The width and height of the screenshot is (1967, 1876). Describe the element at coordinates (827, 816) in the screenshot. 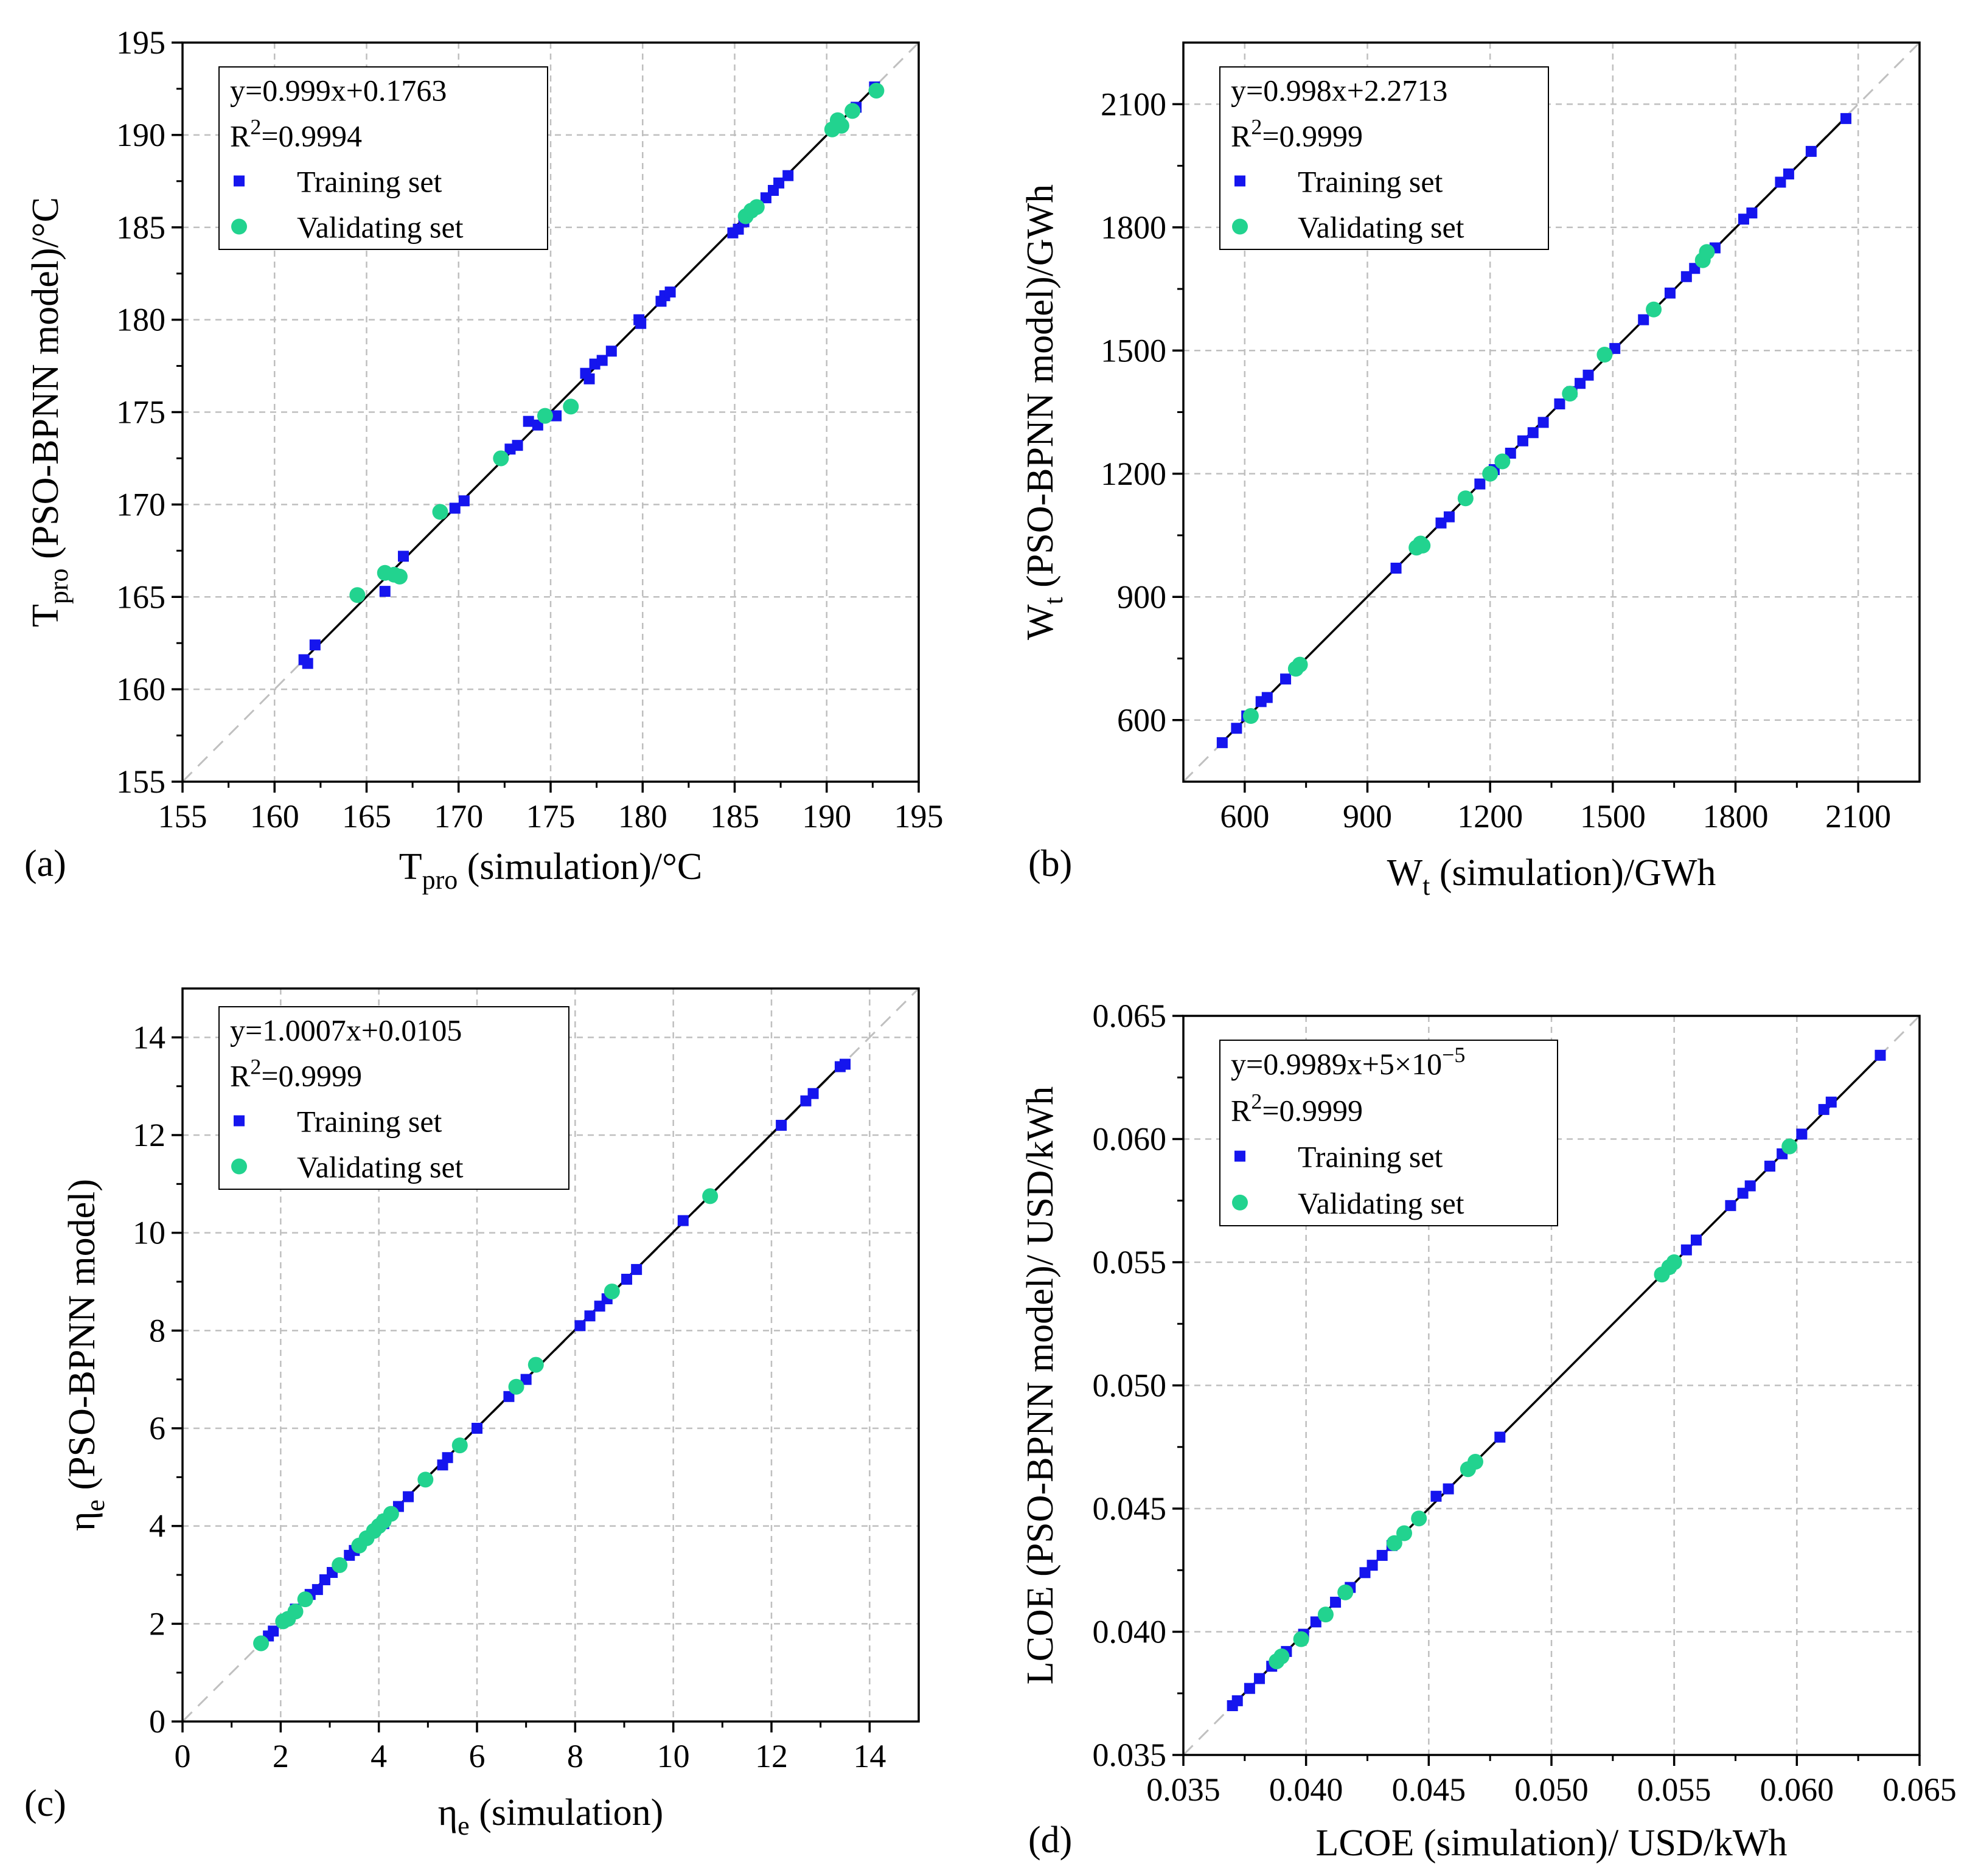

I see `x-tick-label: 190` at that location.